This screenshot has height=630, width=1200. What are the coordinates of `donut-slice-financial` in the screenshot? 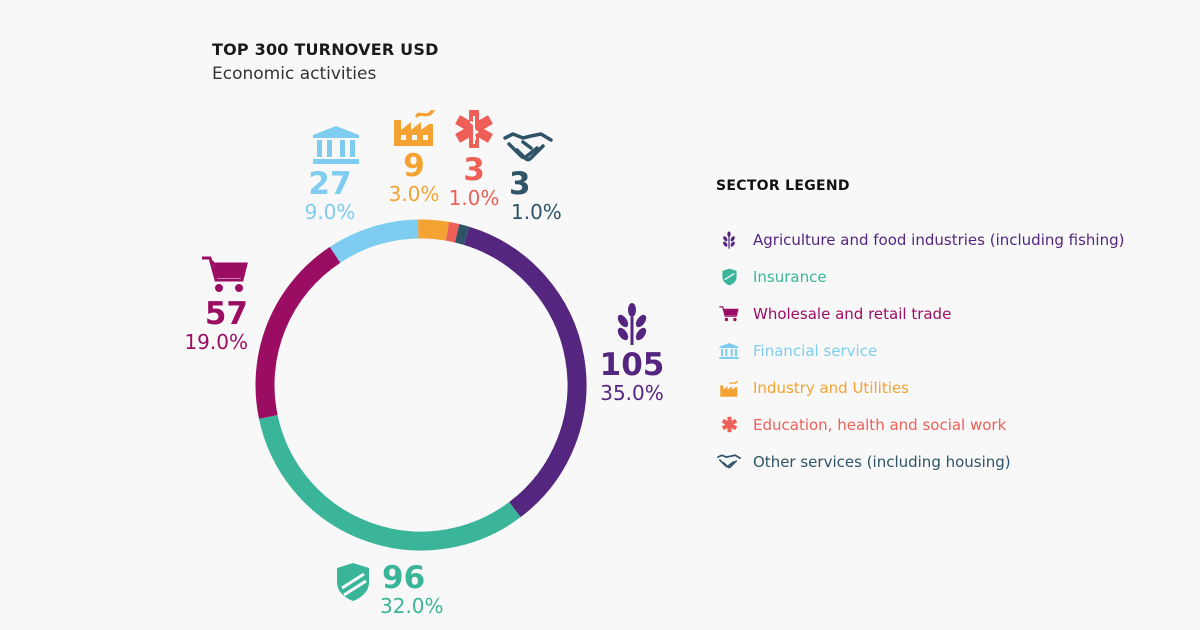 It's located at (374, 241).